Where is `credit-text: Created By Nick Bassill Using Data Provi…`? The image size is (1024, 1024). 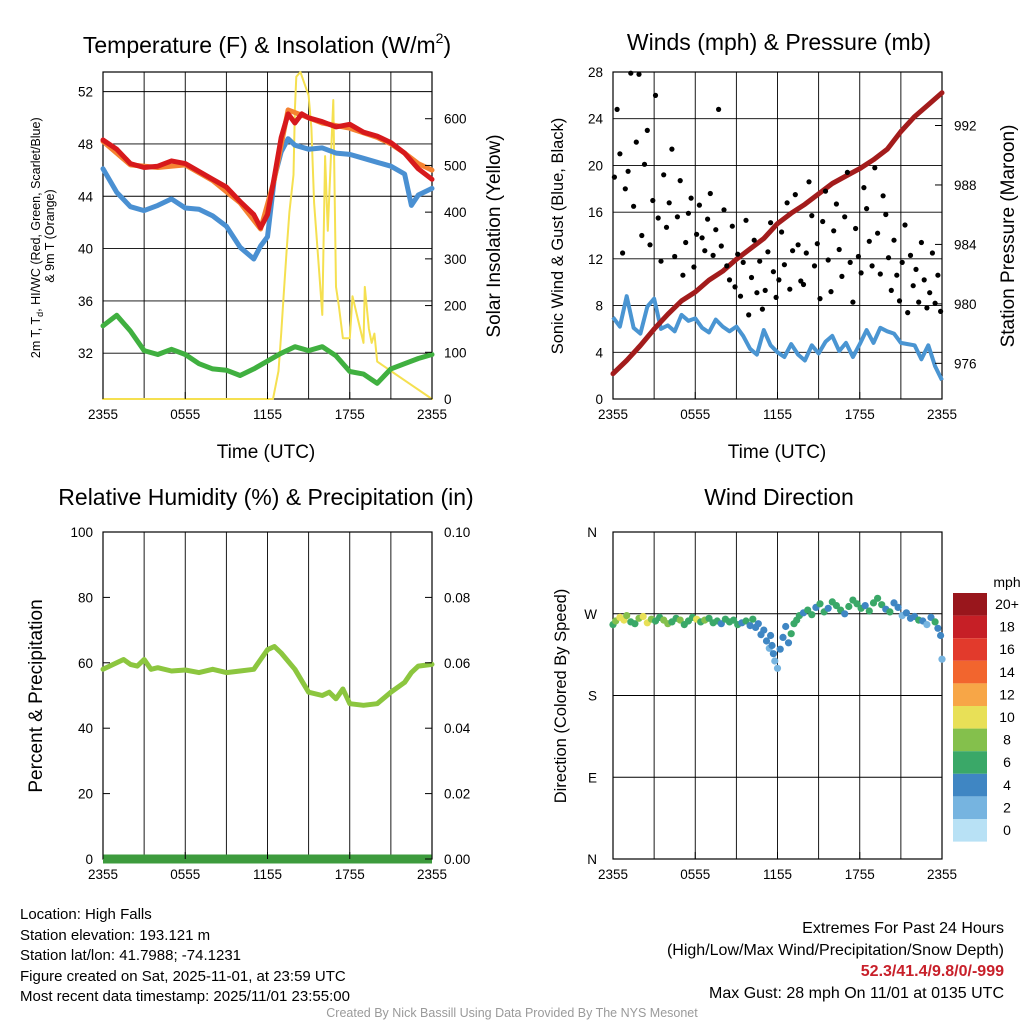
credit-text: Created By Nick Bassill Using Data Provi… is located at coordinates (512, 1013).